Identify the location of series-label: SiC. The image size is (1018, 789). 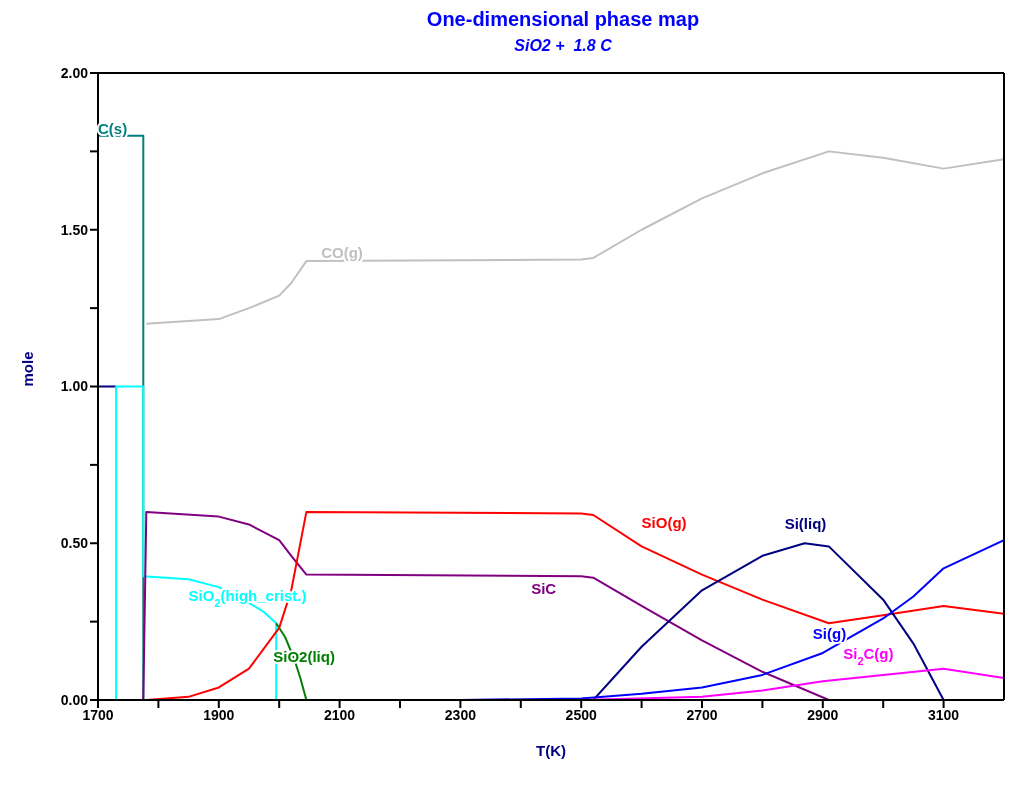
(544, 589).